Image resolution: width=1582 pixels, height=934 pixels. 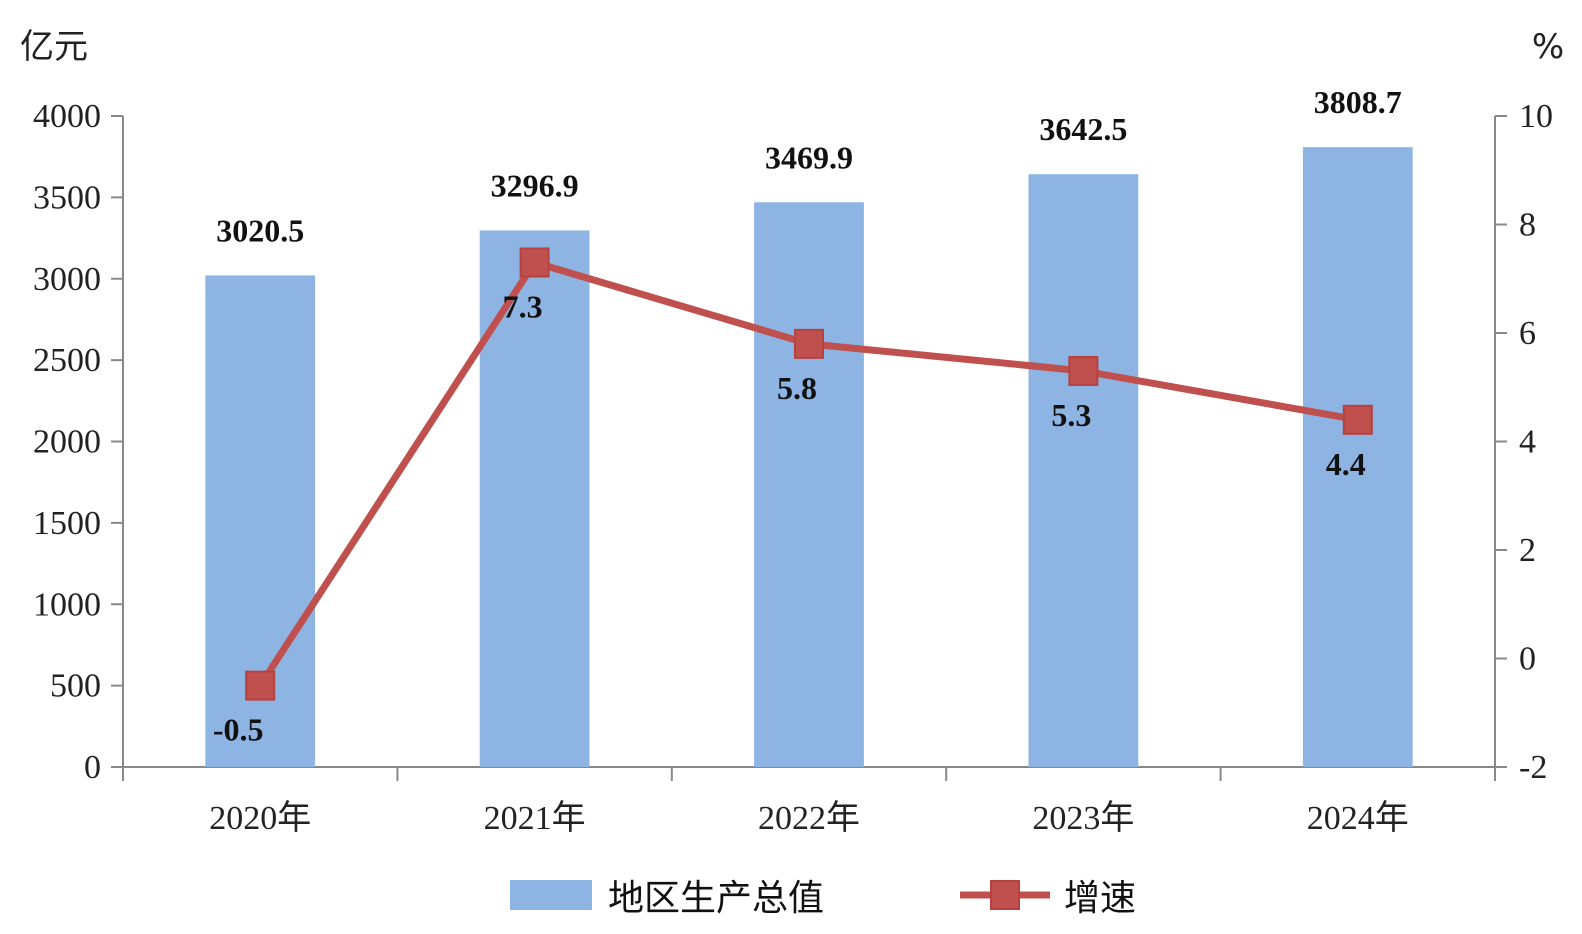 I want to click on right-axis-tick-label: 8, so click(x=1527, y=225).